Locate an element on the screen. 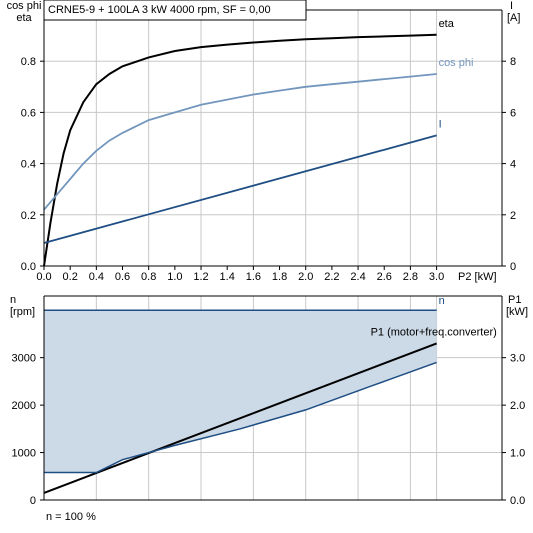  bottom-left-tick-label: 2000 is located at coordinates (24, 406).